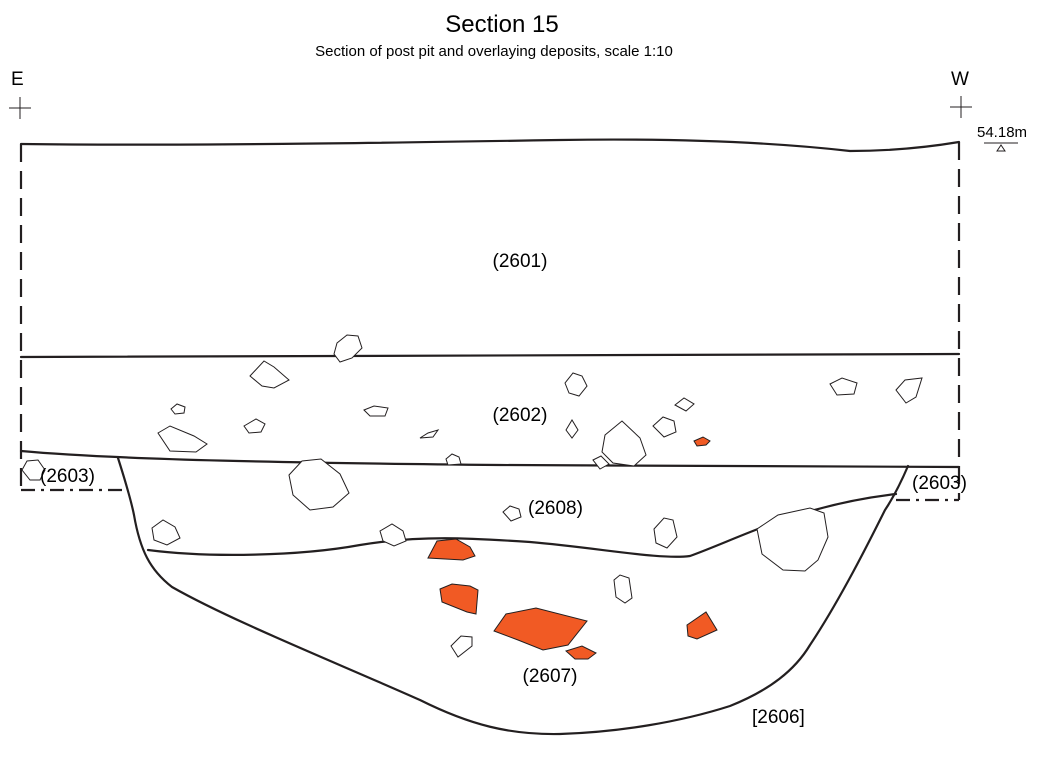  What do you see at coordinates (490, 145) in the screenshot?
I see `ground-surface-line` at bounding box center [490, 145].